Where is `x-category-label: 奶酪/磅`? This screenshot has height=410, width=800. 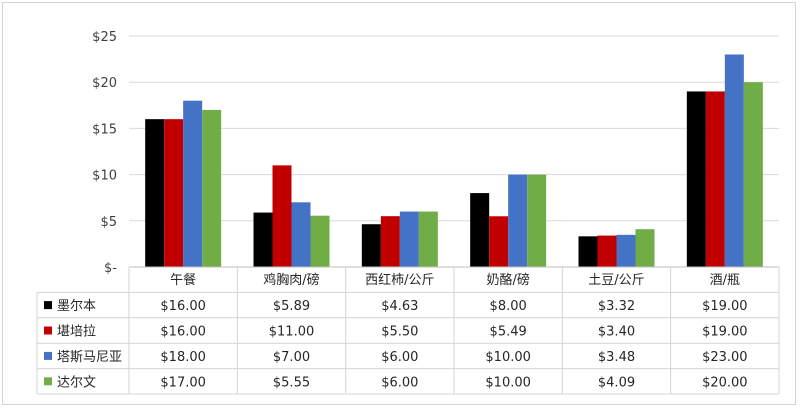
x-category-label: 奶酪/磅 is located at coordinates (507, 280).